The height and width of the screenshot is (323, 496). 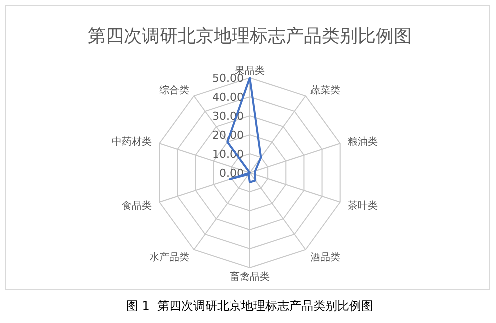 What do you see at coordinates (363, 206) in the screenshot?
I see `spoke-label: 茶叶类` at bounding box center [363, 206].